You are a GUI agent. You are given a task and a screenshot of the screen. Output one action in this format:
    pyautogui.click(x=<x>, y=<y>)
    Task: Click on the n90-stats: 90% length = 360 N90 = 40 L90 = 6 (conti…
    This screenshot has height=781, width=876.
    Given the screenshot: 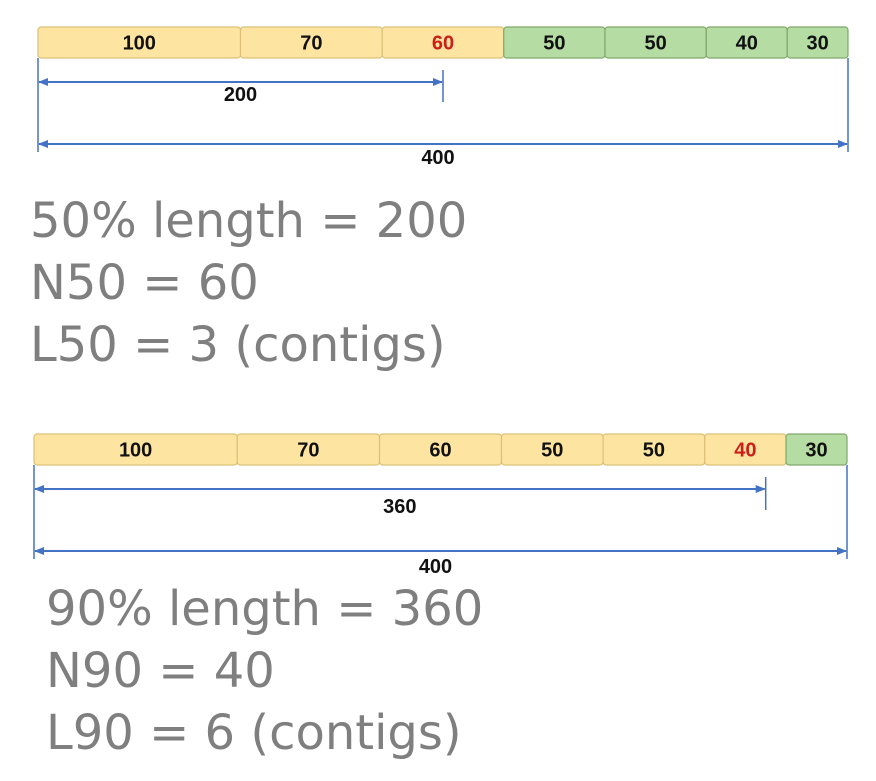 What is the action you would take?
    pyautogui.click(x=264, y=671)
    